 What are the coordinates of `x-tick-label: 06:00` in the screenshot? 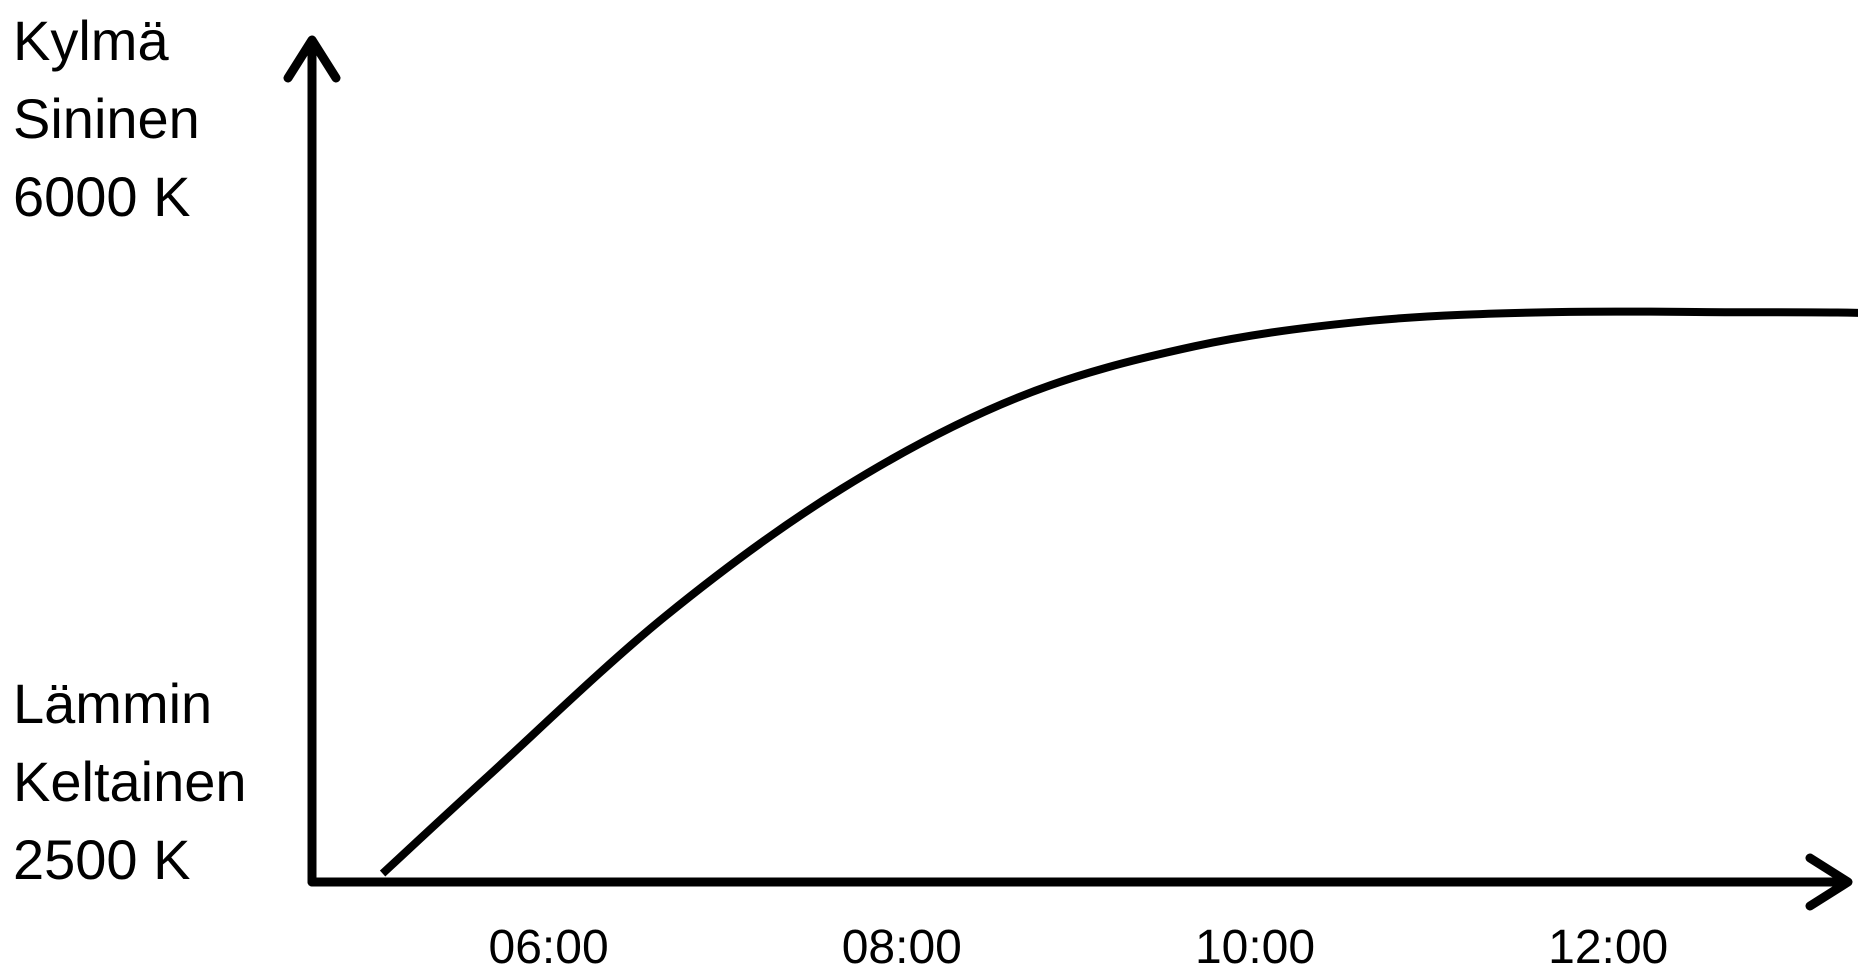 It's located at (549, 945).